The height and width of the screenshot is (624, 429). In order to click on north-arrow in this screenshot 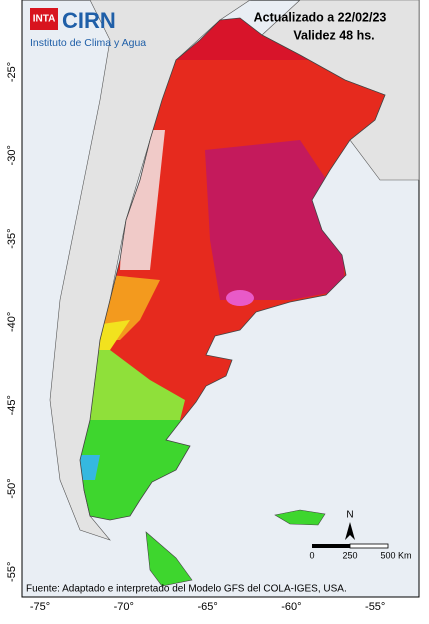, I will do `click(350, 531)`.